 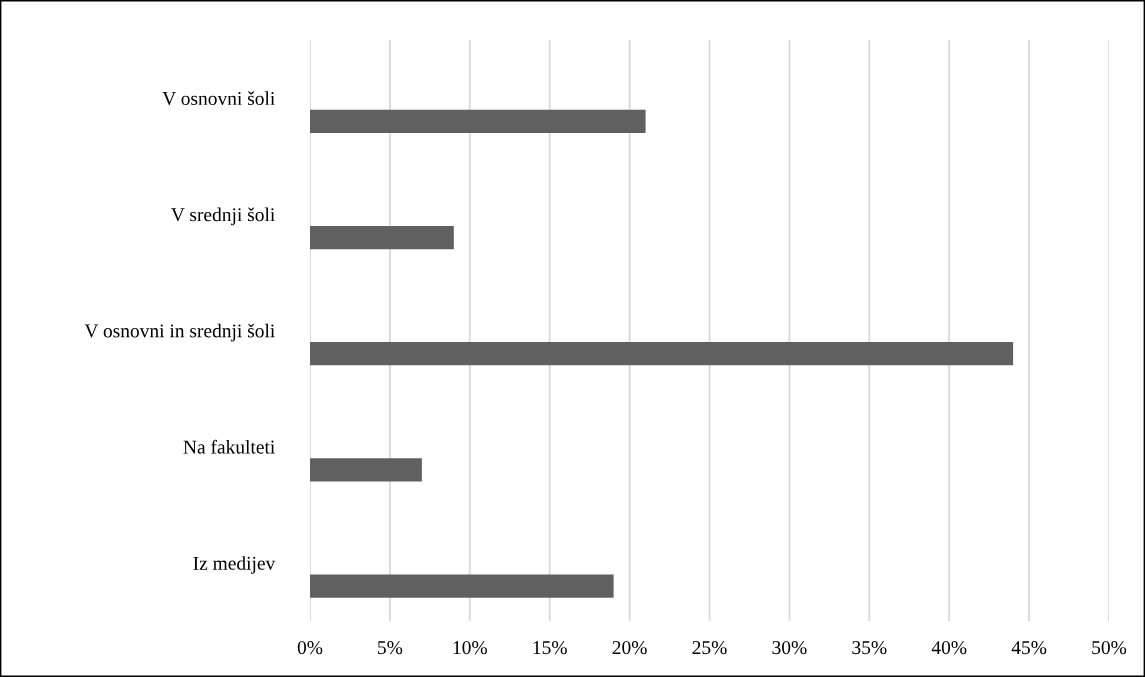 I want to click on x-tick-label: 30%, so click(x=789, y=648).